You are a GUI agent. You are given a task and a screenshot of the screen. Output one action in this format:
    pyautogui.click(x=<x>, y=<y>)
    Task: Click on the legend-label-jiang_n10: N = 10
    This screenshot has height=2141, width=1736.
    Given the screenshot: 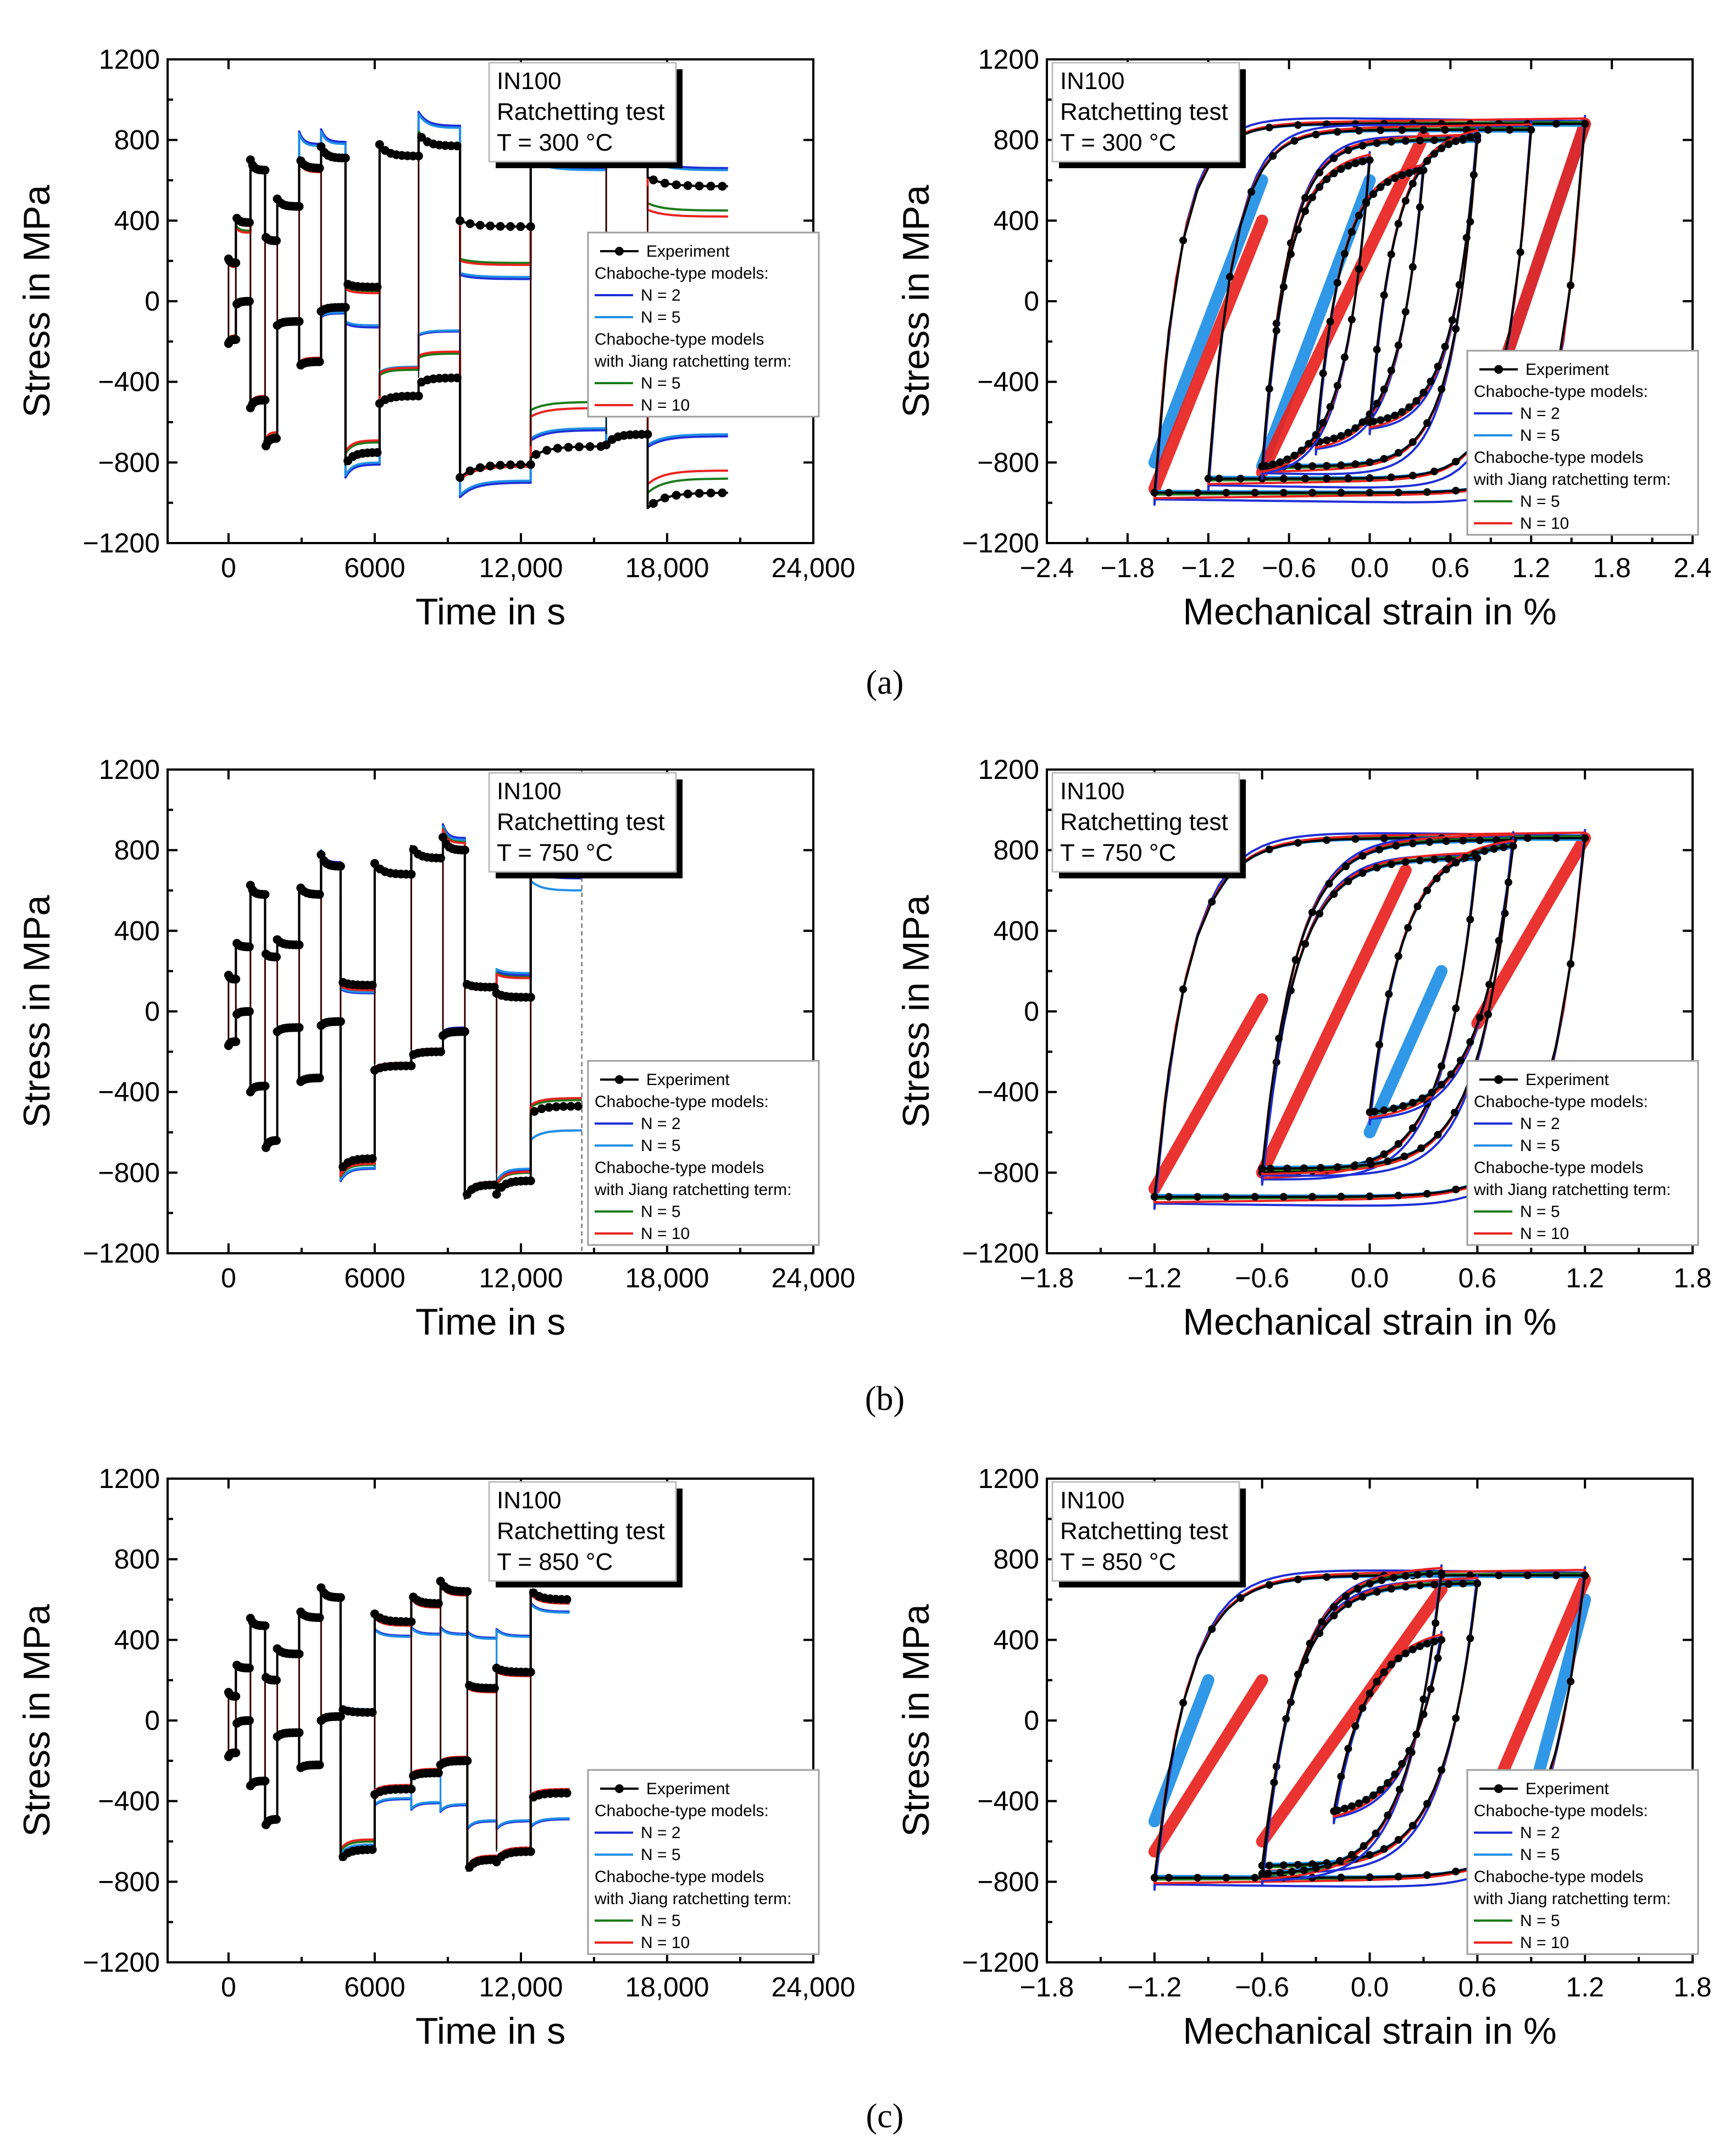 What is the action you would take?
    pyautogui.click(x=665, y=1234)
    